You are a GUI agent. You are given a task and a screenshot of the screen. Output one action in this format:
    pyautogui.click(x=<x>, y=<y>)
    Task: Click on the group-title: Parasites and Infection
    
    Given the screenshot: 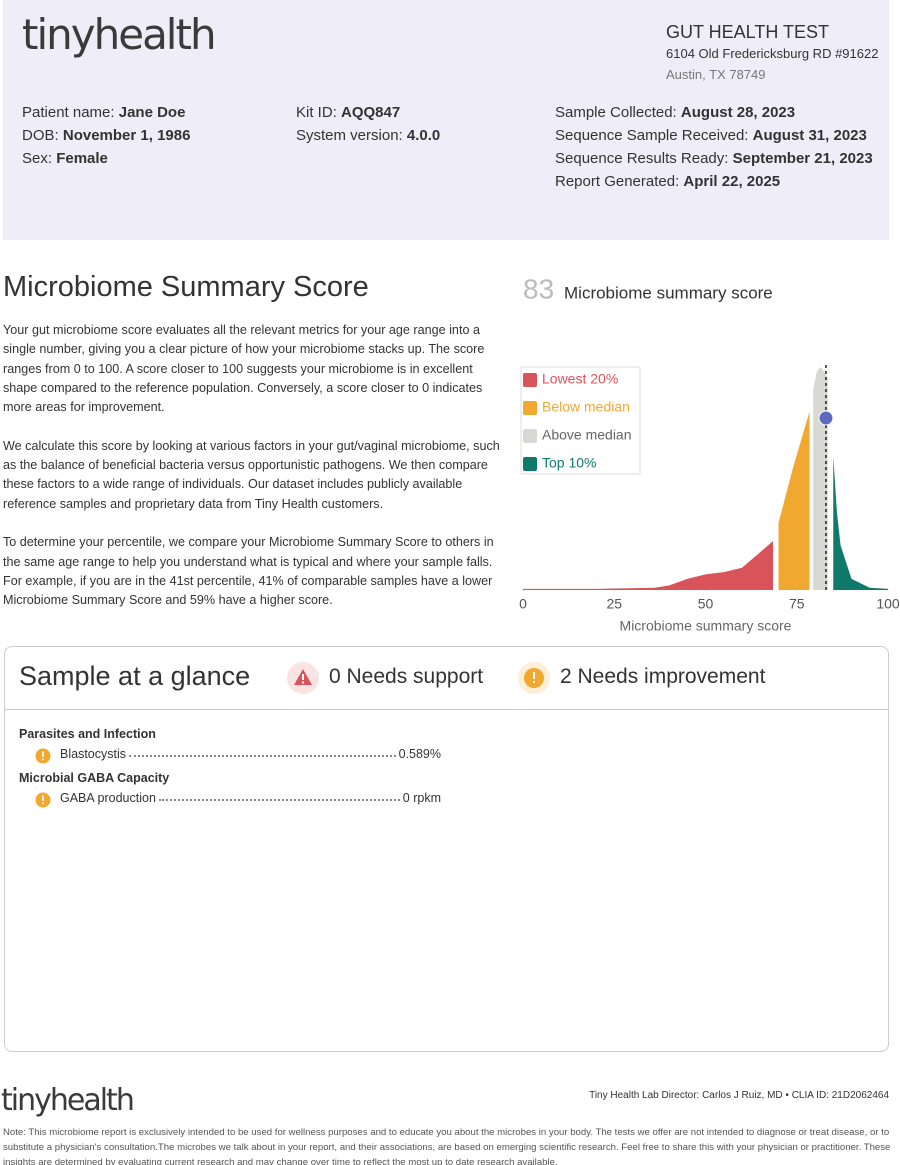 What is the action you would take?
    pyautogui.click(x=87, y=734)
    